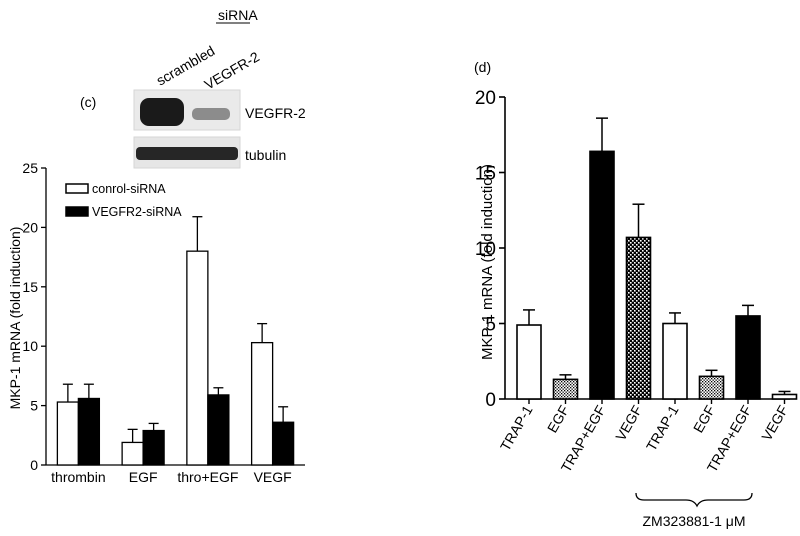 The width and height of the screenshot is (800, 536). What do you see at coordinates (123, 200) in the screenshot?
I see `chart-c-legend: conrol-siRNA VEGFR2-siRNA` at bounding box center [123, 200].